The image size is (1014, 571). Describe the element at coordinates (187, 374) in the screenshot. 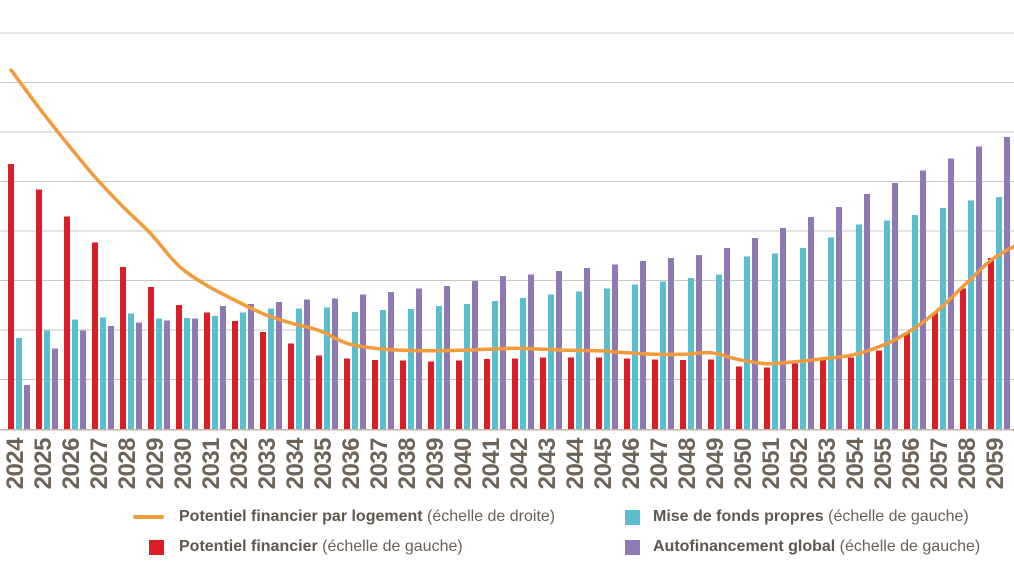

I see `bar-mise-de-fonds-propres-2030` at that location.